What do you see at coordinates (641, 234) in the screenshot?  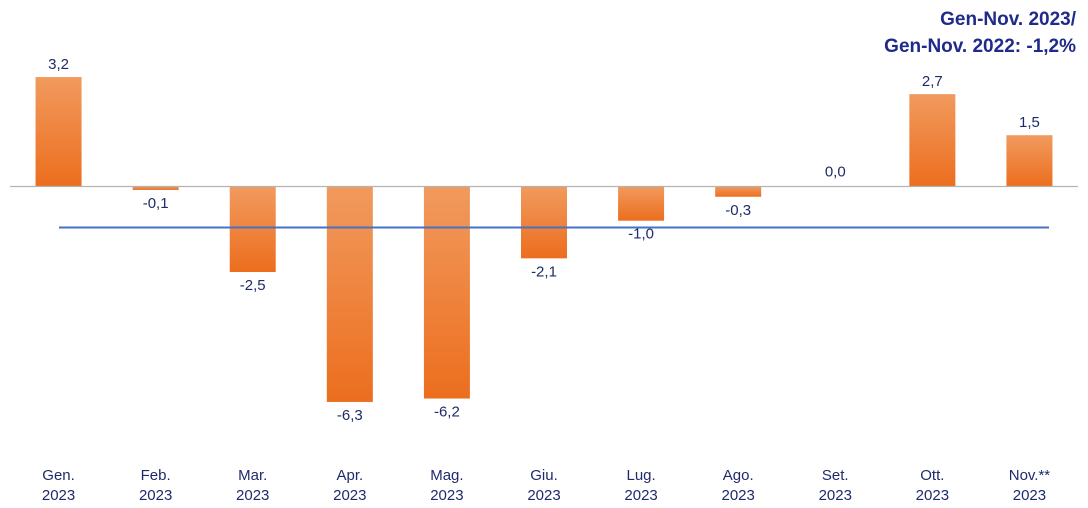 I see `data-label-6: -1,0` at bounding box center [641, 234].